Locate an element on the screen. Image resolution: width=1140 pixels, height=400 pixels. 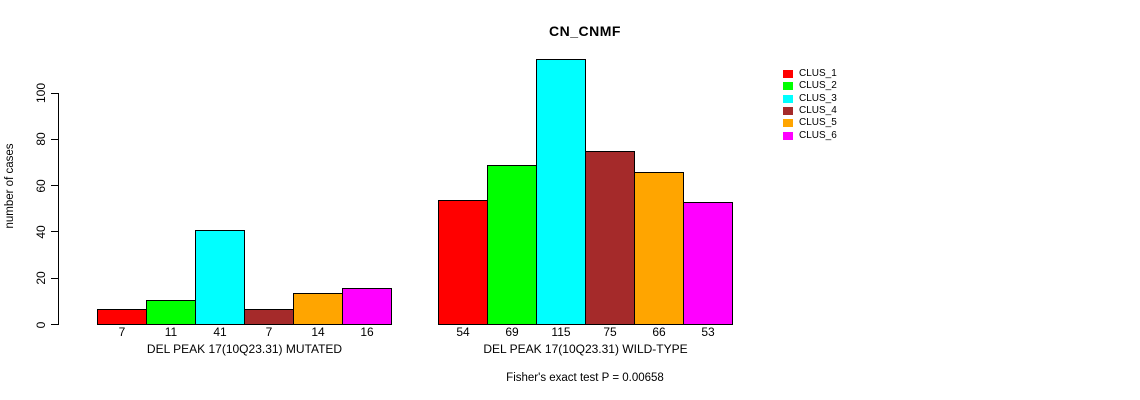
bar-clus_4-group2 is located at coordinates (610, 238).